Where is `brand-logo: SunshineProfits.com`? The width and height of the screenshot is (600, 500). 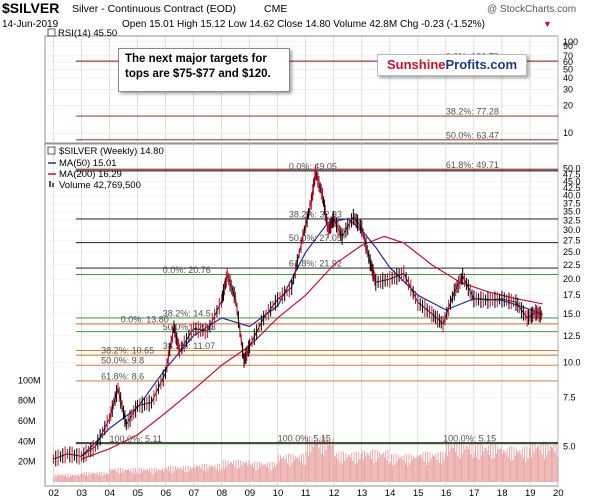
brand-logo: SunshineProfits.com is located at coordinates (452, 65).